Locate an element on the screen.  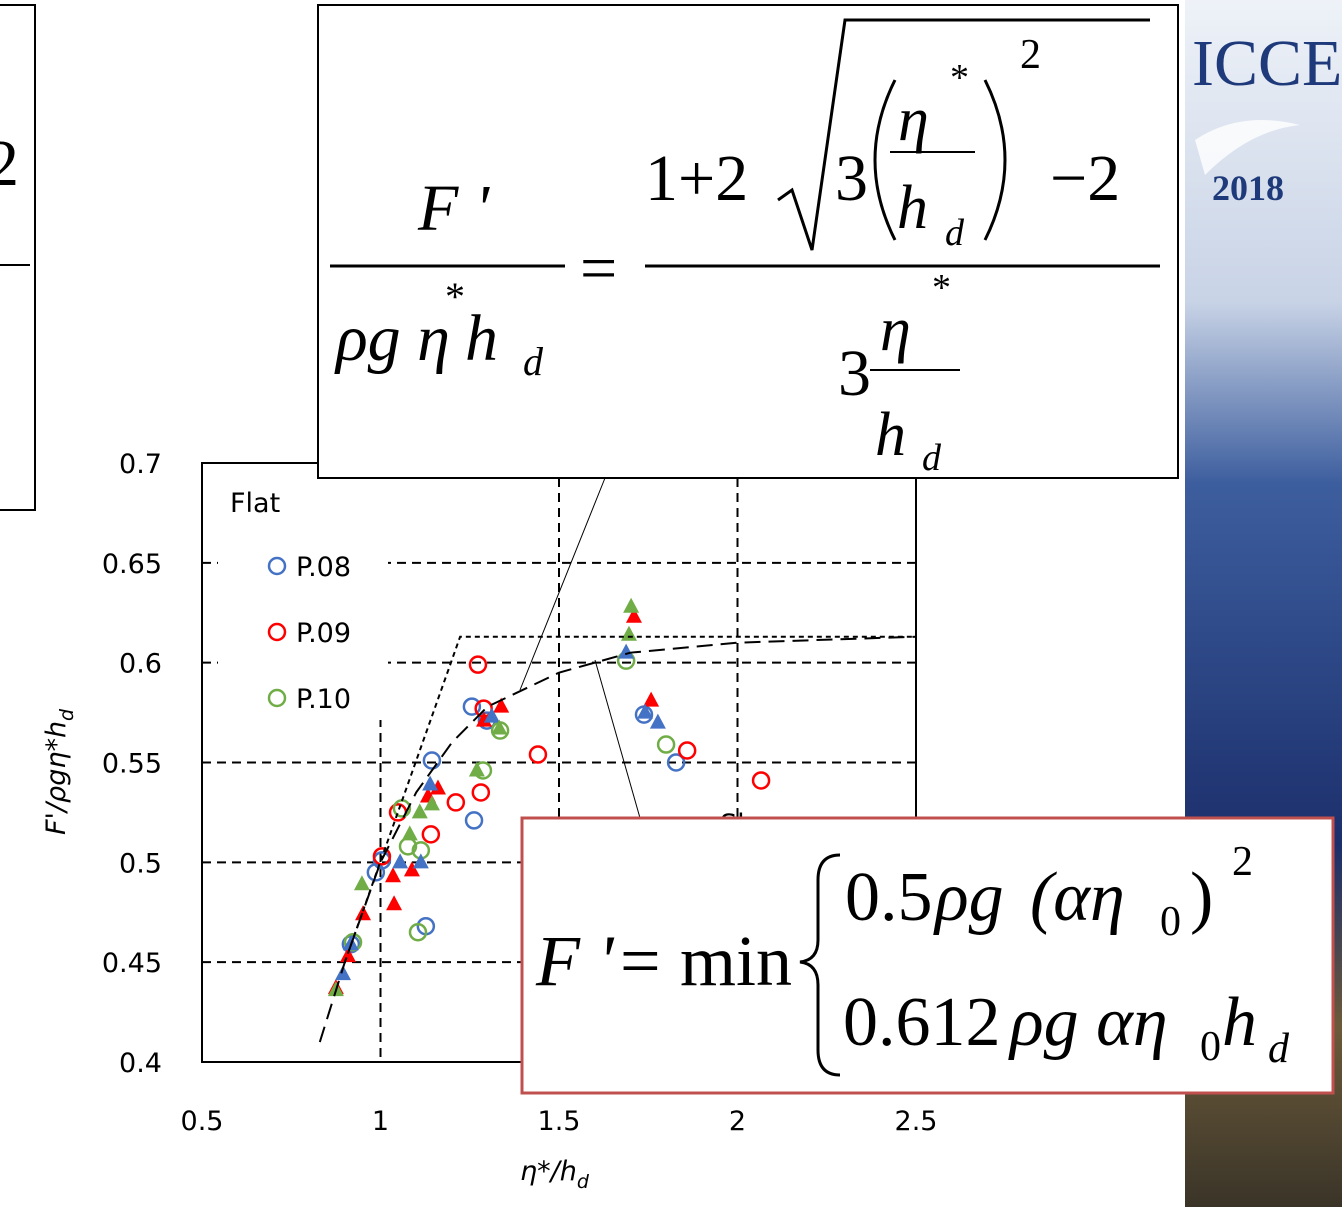
x-tick-label: 2.5 is located at coordinates (916, 1121).